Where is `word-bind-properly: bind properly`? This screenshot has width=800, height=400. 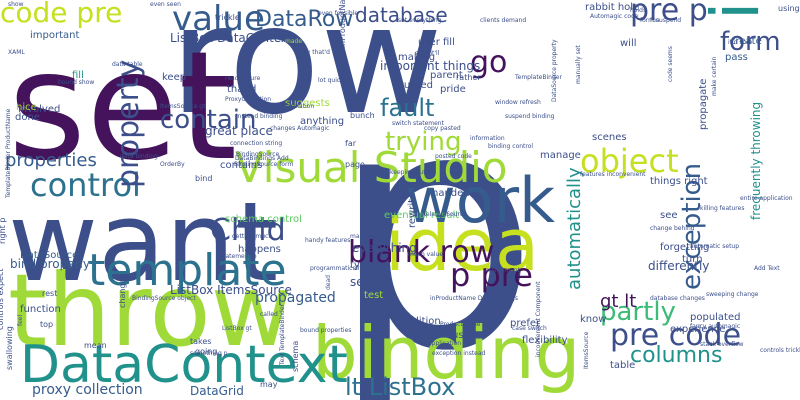 word-bind-properly: bind properly is located at coordinates (50, 264).